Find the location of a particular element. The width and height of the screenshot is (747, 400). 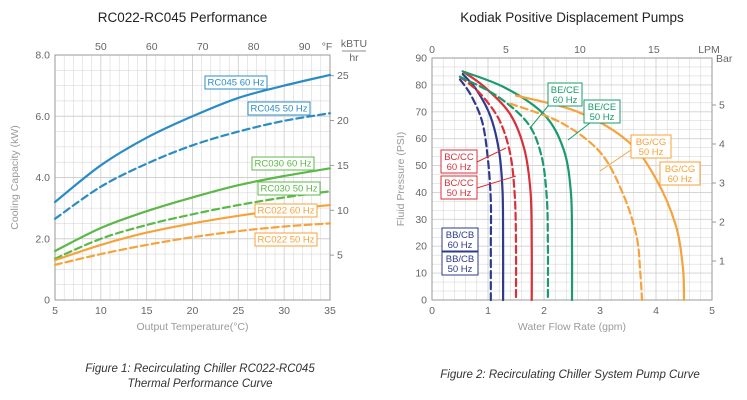

y-tick-label: 30 is located at coordinates (421, 220).